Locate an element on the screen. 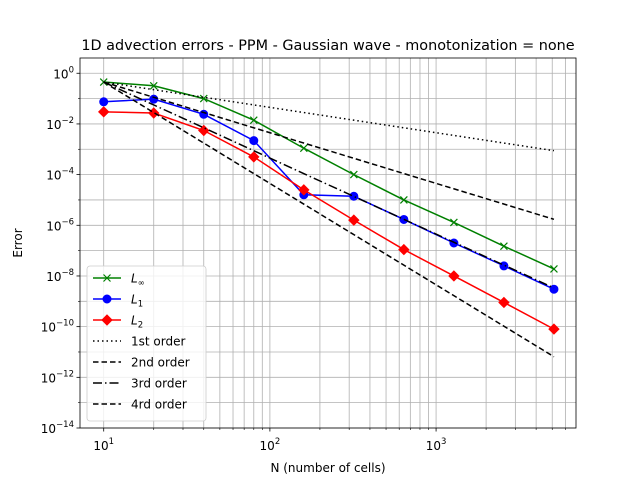  legend-entry: 1st order is located at coordinates (139, 342).